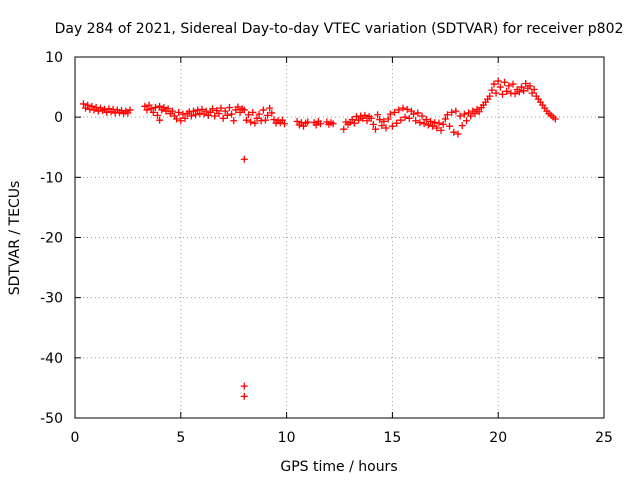 The height and width of the screenshot is (484, 640). I want to click on y-tick-label: -30, so click(51, 299).